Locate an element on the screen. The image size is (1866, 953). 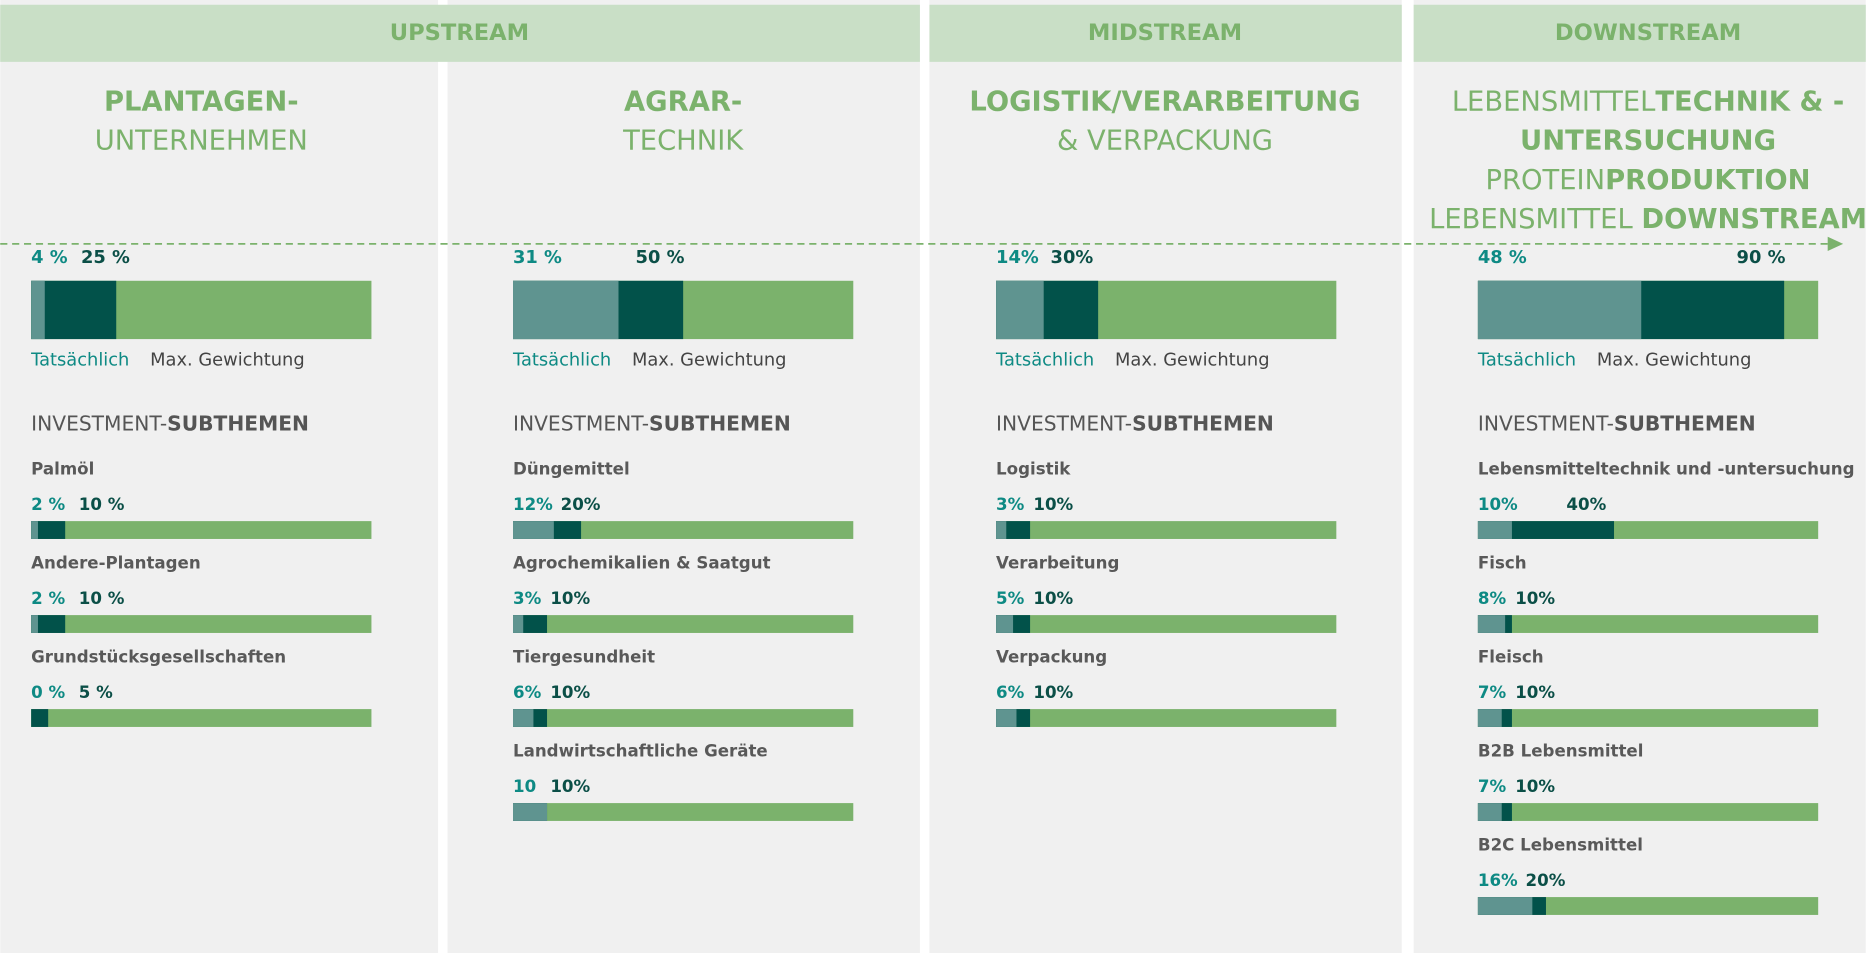
arrow-head is located at coordinates (1835, 244).